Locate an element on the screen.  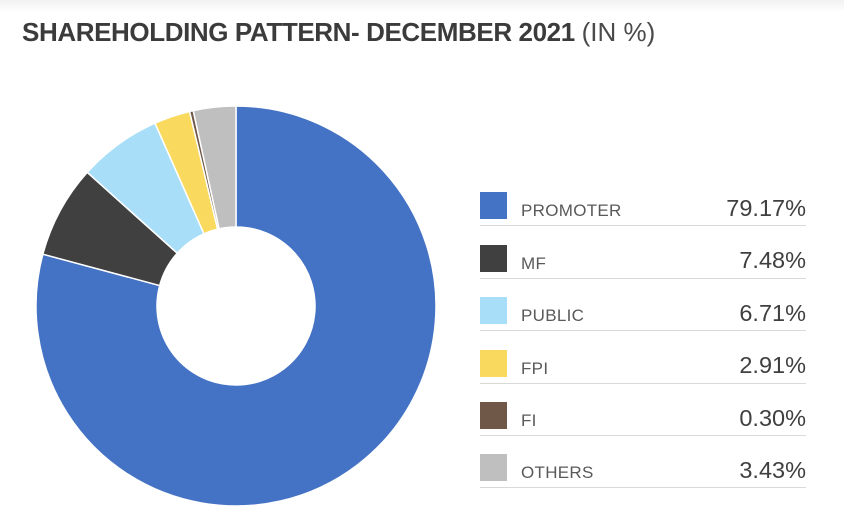
legend-row-others: OTHERS 3.43% is located at coordinates (643, 462).